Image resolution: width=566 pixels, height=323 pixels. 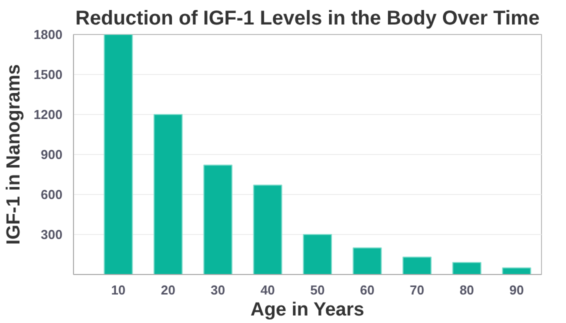 What do you see at coordinates (48, 74) in the screenshot?
I see `y-tick-label: 1500` at bounding box center [48, 74].